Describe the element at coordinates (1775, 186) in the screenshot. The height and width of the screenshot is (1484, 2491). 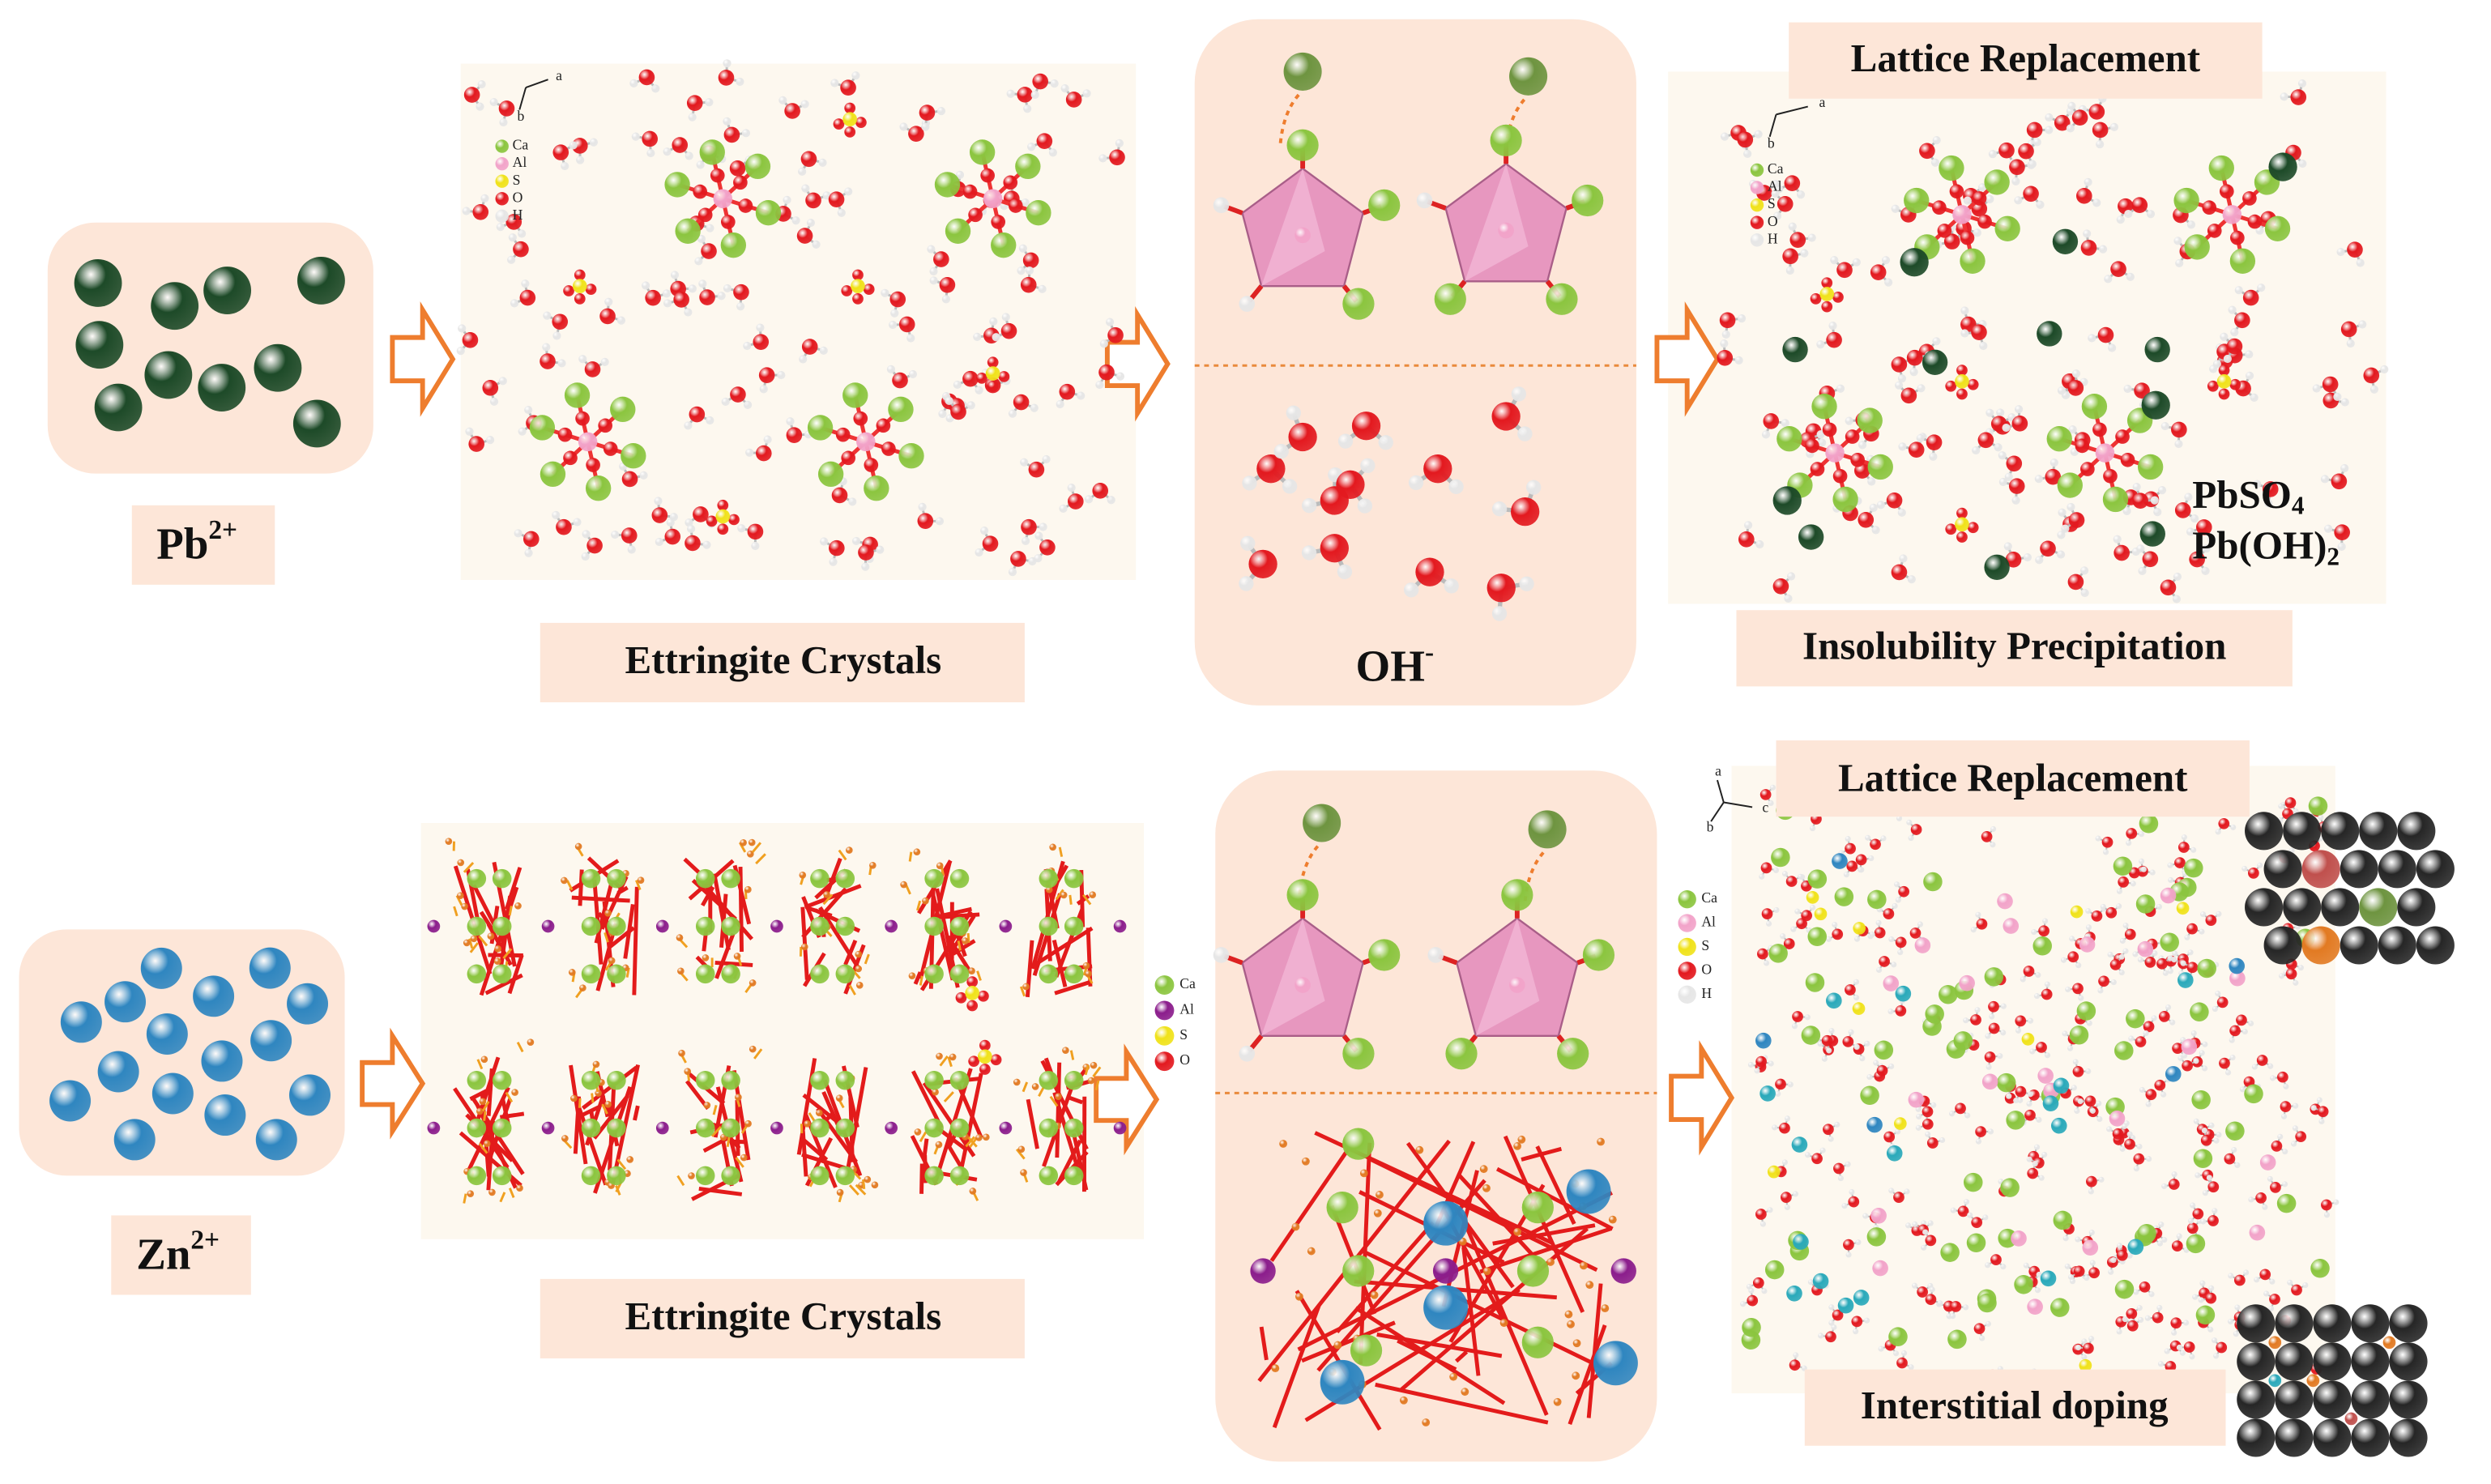
I see `legend-label: Al` at that location.